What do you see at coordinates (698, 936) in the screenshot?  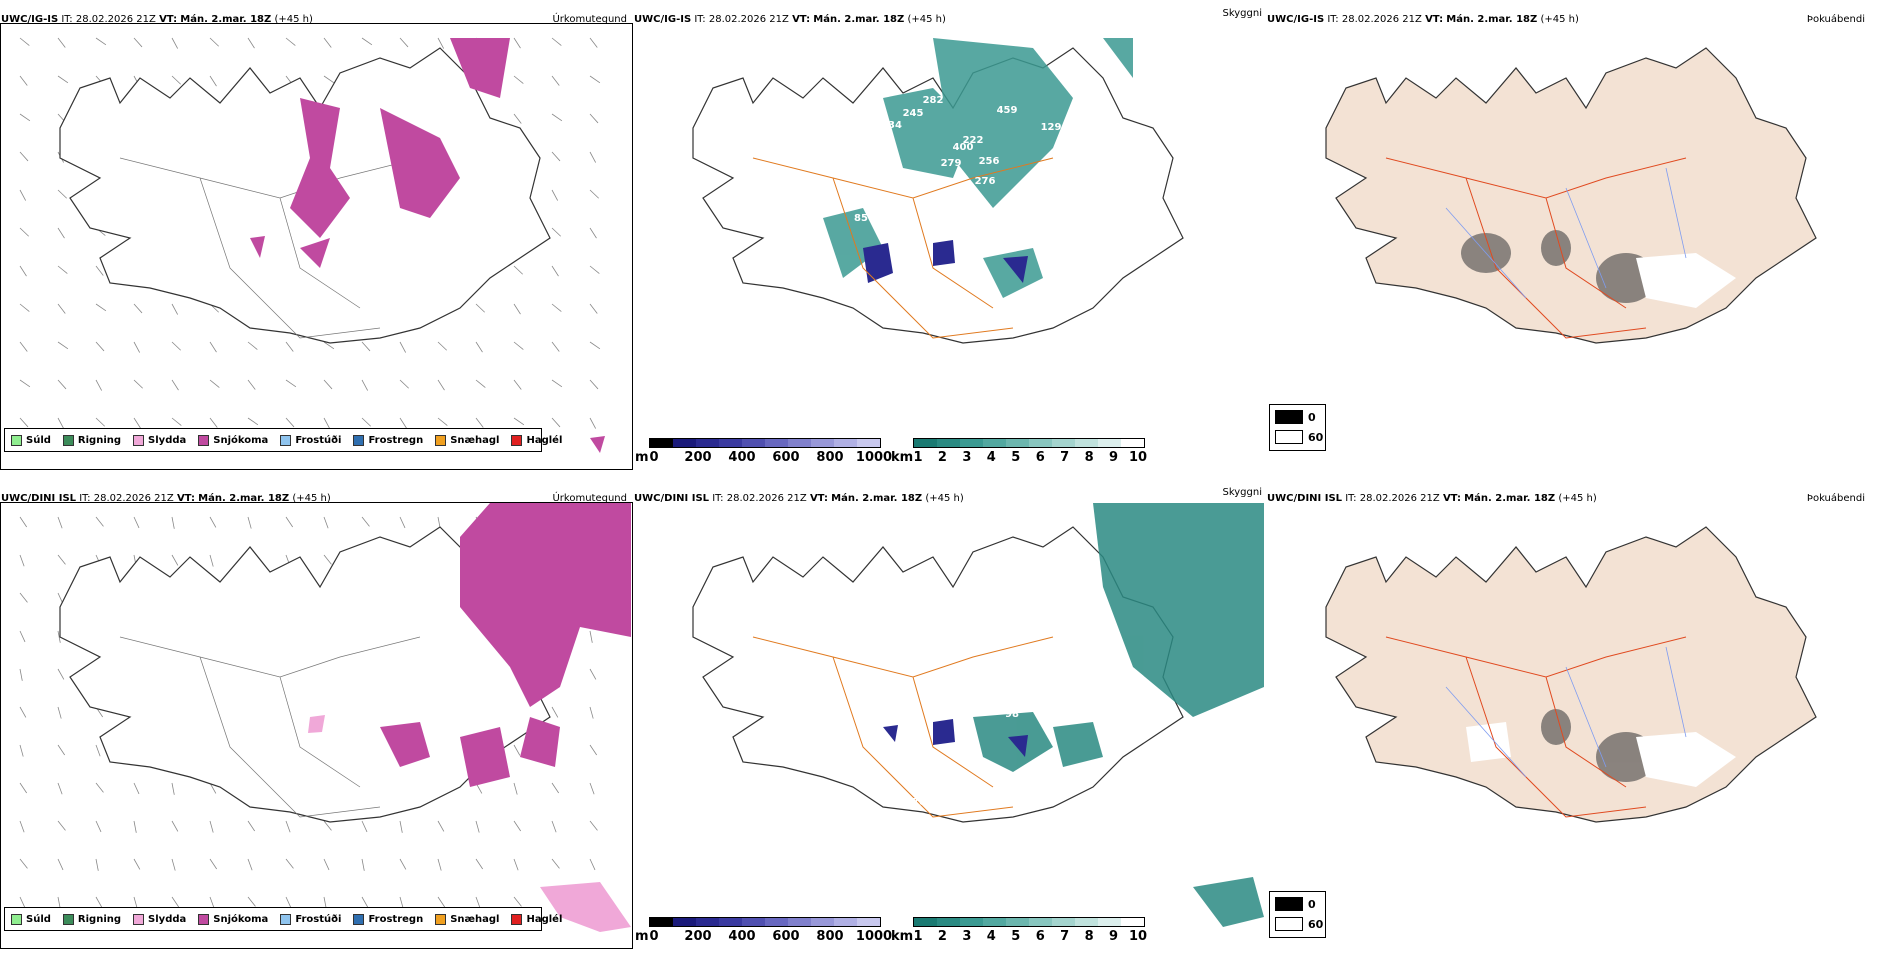 I see `colorbar-tick-label: 200` at bounding box center [698, 936].